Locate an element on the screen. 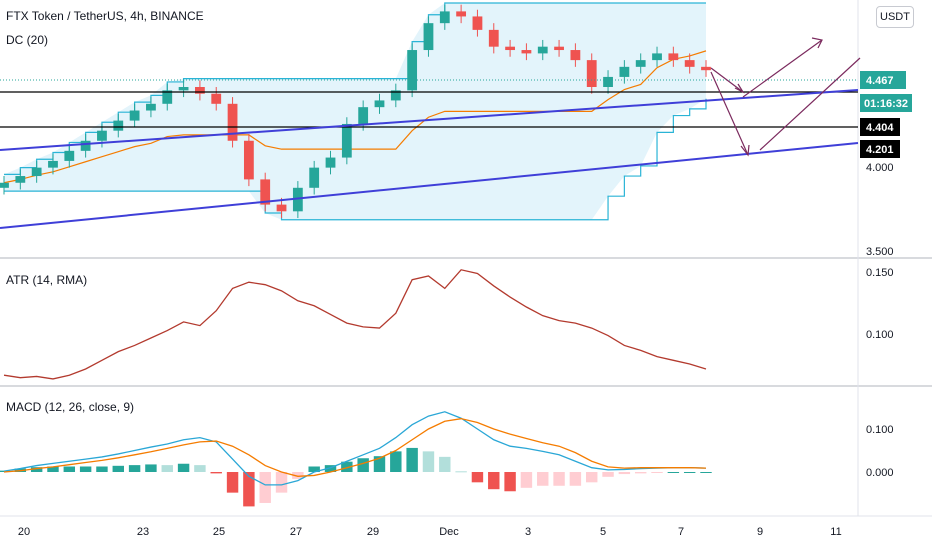 This screenshot has height=550, width=932. time-tick-label: 25 is located at coordinates (219, 532).